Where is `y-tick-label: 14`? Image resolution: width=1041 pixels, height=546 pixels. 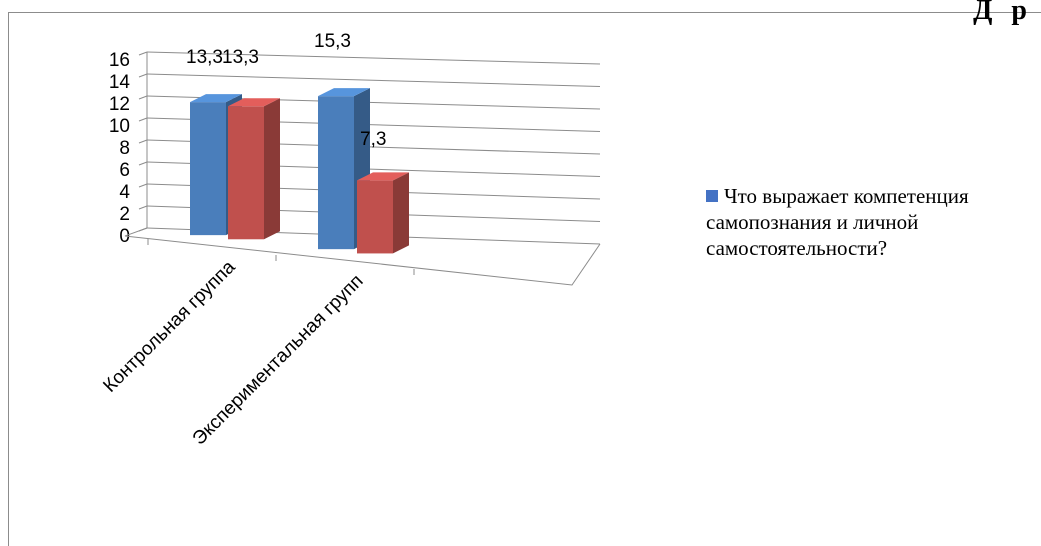
y-tick-label: 14 is located at coordinates (120, 82).